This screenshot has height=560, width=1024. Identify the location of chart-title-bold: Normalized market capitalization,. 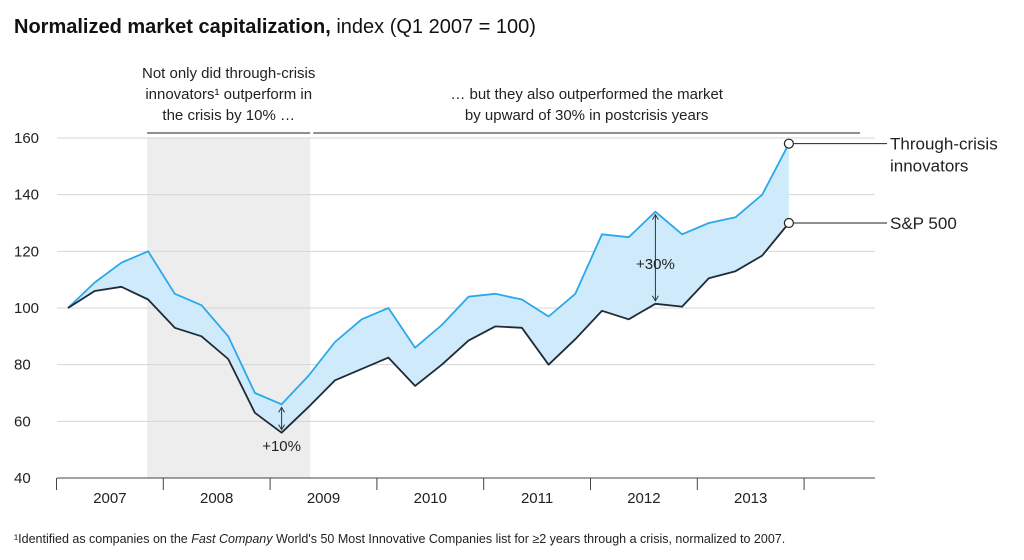
(172, 27).